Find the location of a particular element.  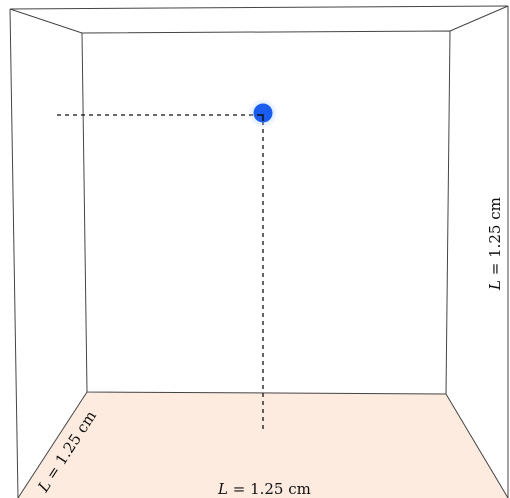

particle is located at coordinates (263, 113).